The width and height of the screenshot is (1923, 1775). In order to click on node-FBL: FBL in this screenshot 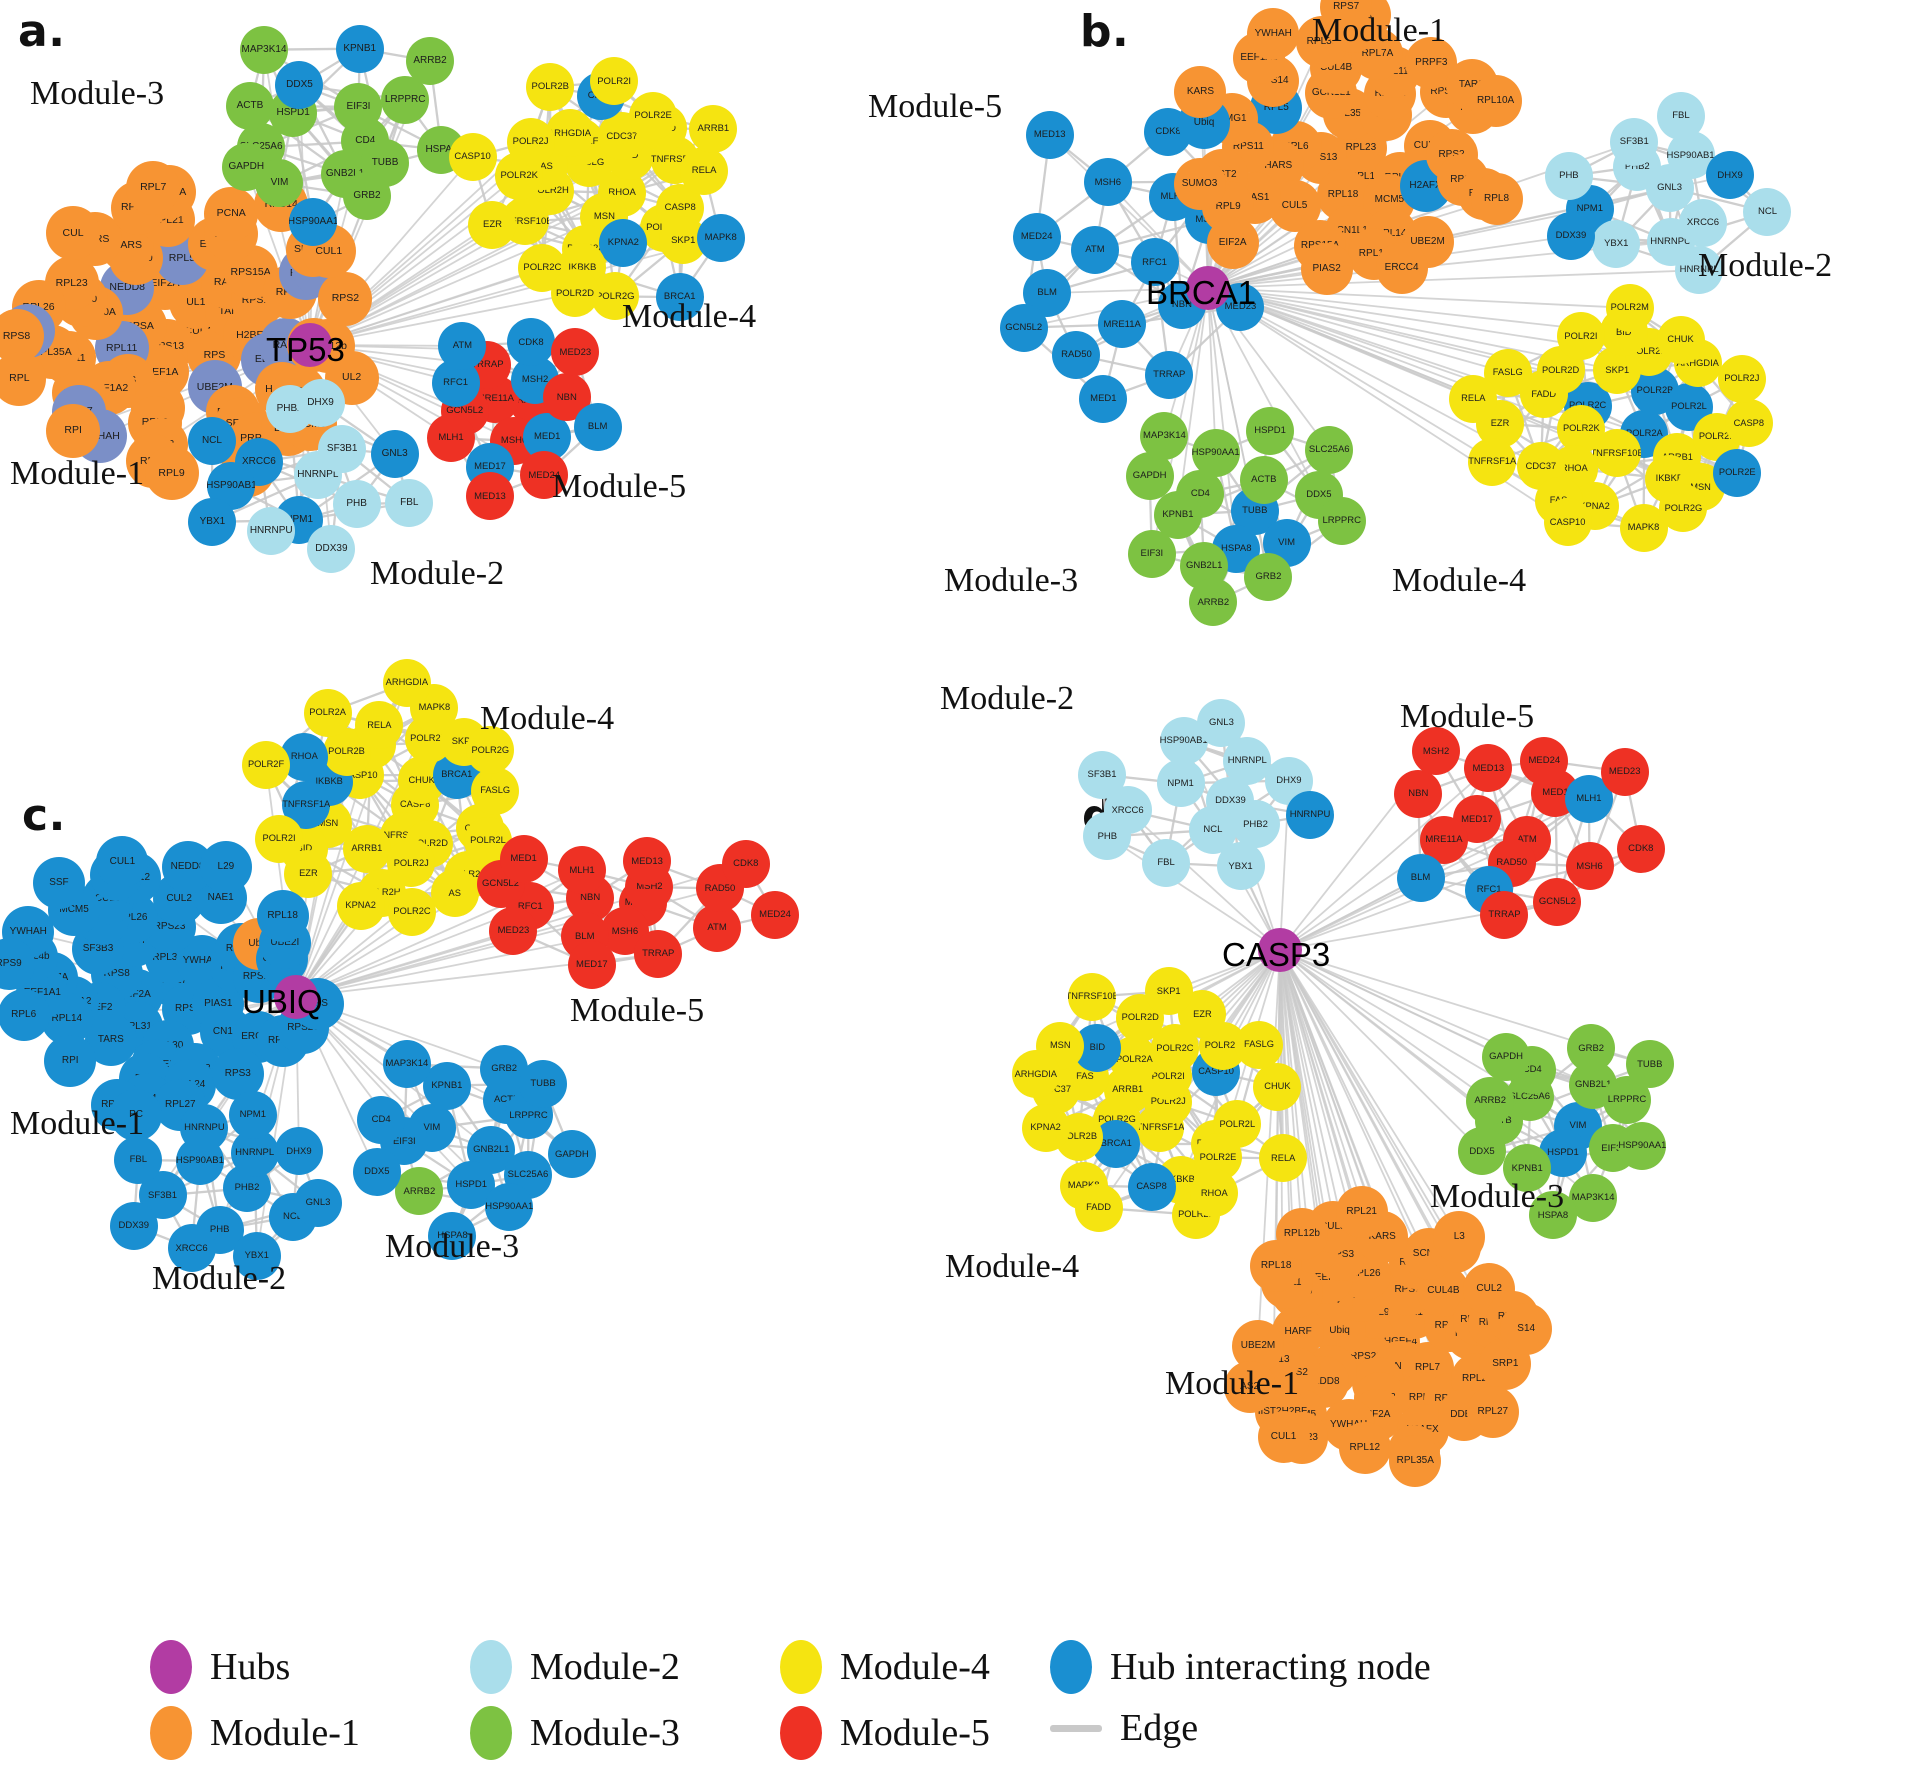, I will do `click(1680, 115)`.